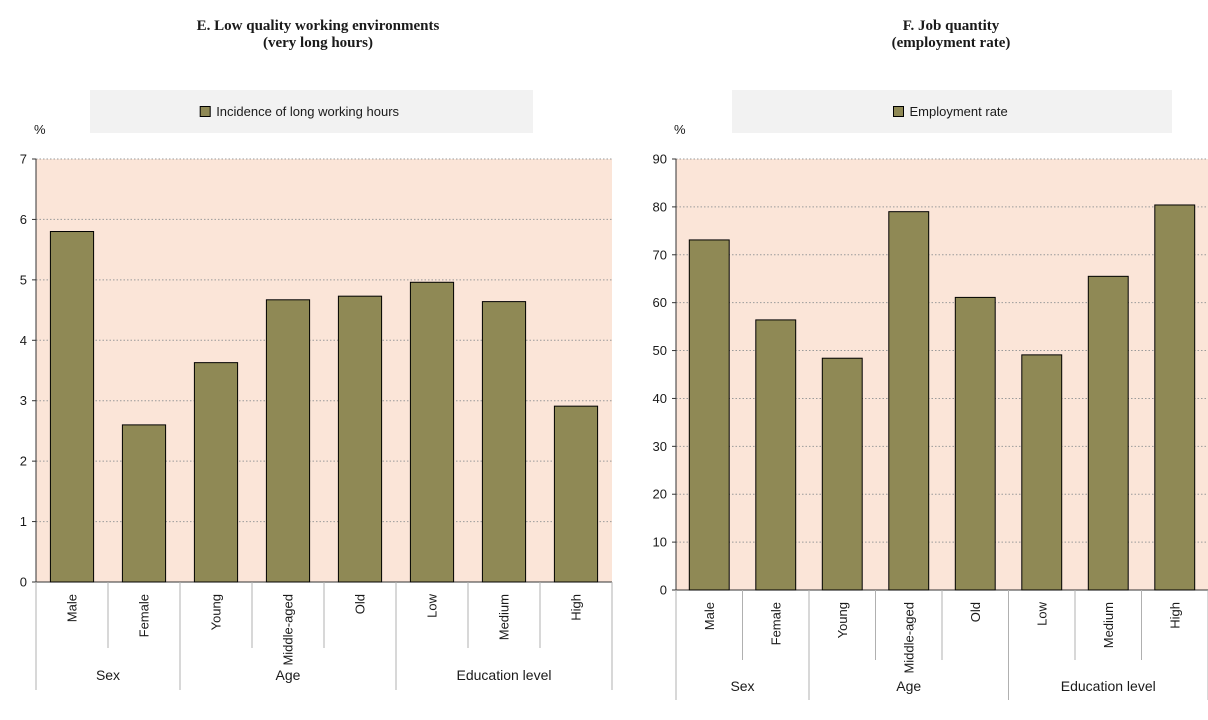 The width and height of the screenshot is (1208, 720). What do you see at coordinates (660, 446) in the screenshot?
I see `y-tick-label: 30` at bounding box center [660, 446].